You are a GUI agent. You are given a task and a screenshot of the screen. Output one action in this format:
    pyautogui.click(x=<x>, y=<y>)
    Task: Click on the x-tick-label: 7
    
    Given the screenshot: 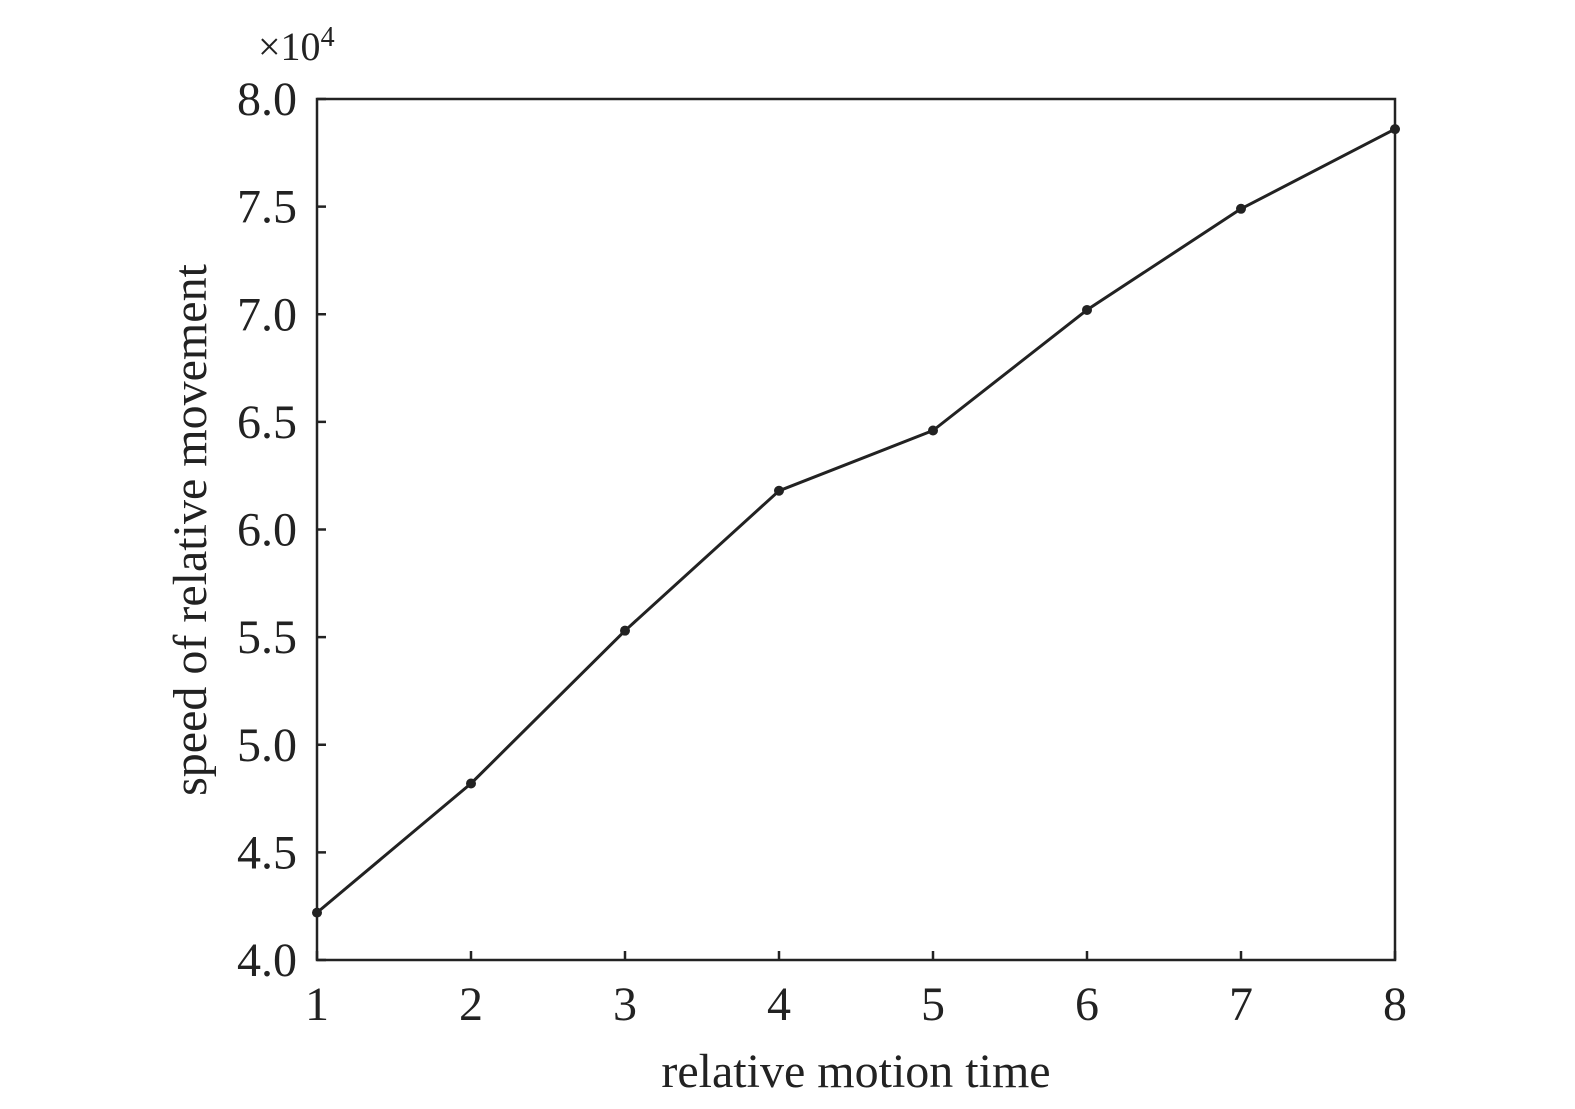 What is the action you would take?
    pyautogui.click(x=1241, y=1004)
    